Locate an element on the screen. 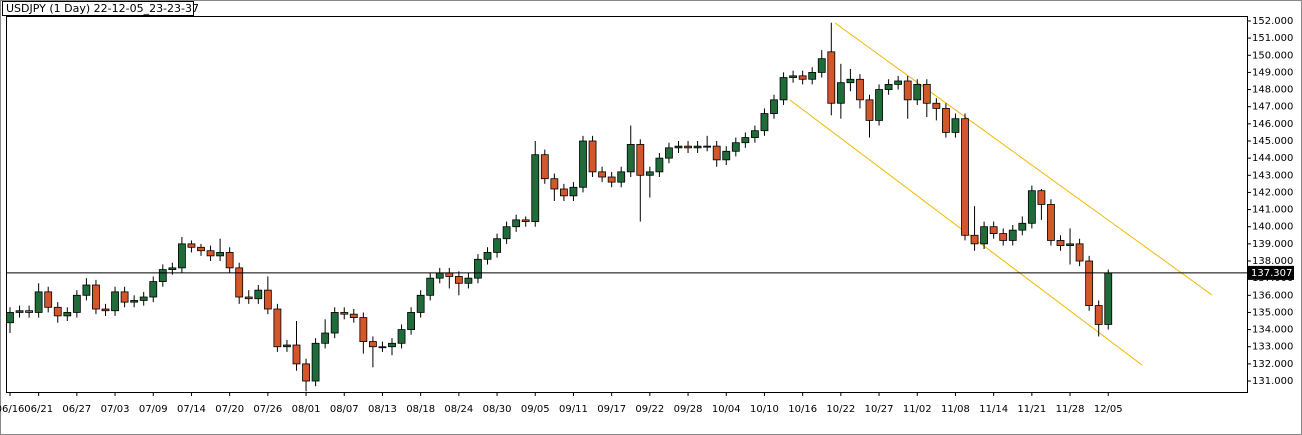 The height and width of the screenshot is (435, 1302). x-tick-label: 10/22 is located at coordinates (840, 409).